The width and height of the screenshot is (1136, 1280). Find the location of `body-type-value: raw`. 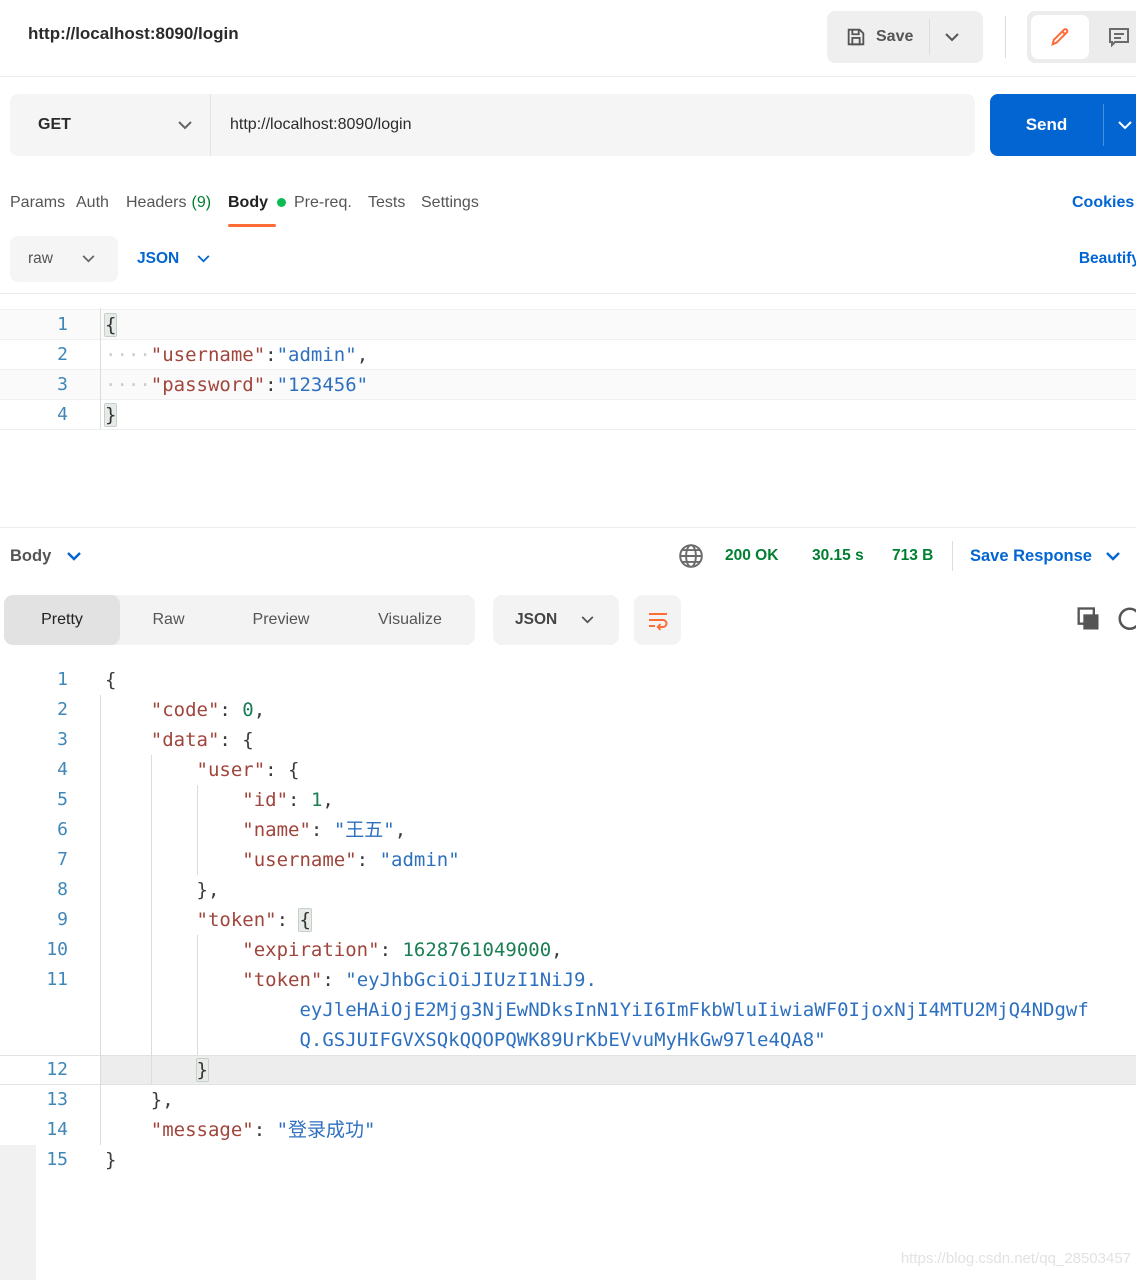

body-type-value: raw is located at coordinates (40, 258).